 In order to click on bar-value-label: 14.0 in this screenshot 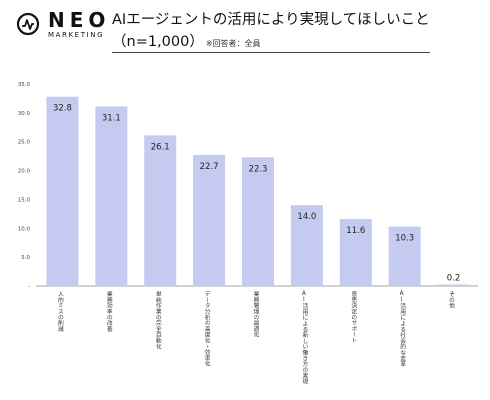, I will do `click(306, 217)`.